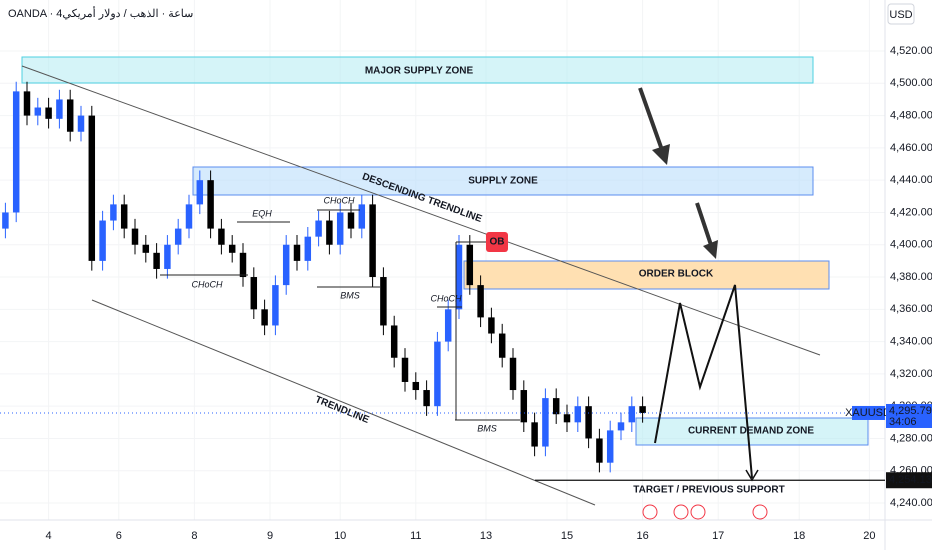  I want to click on price-axis, so click(908, 275).